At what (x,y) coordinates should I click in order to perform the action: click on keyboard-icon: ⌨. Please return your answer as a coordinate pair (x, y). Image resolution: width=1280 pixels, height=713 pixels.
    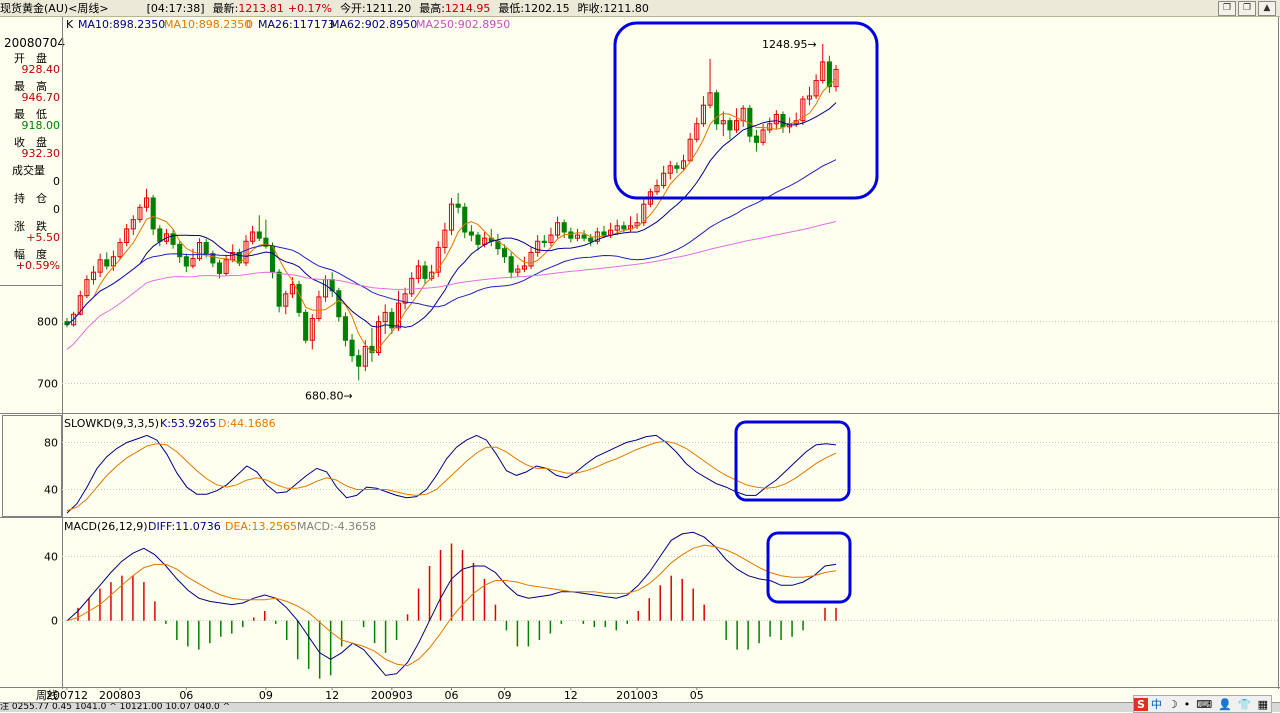
    Looking at the image, I should click on (1204, 704).